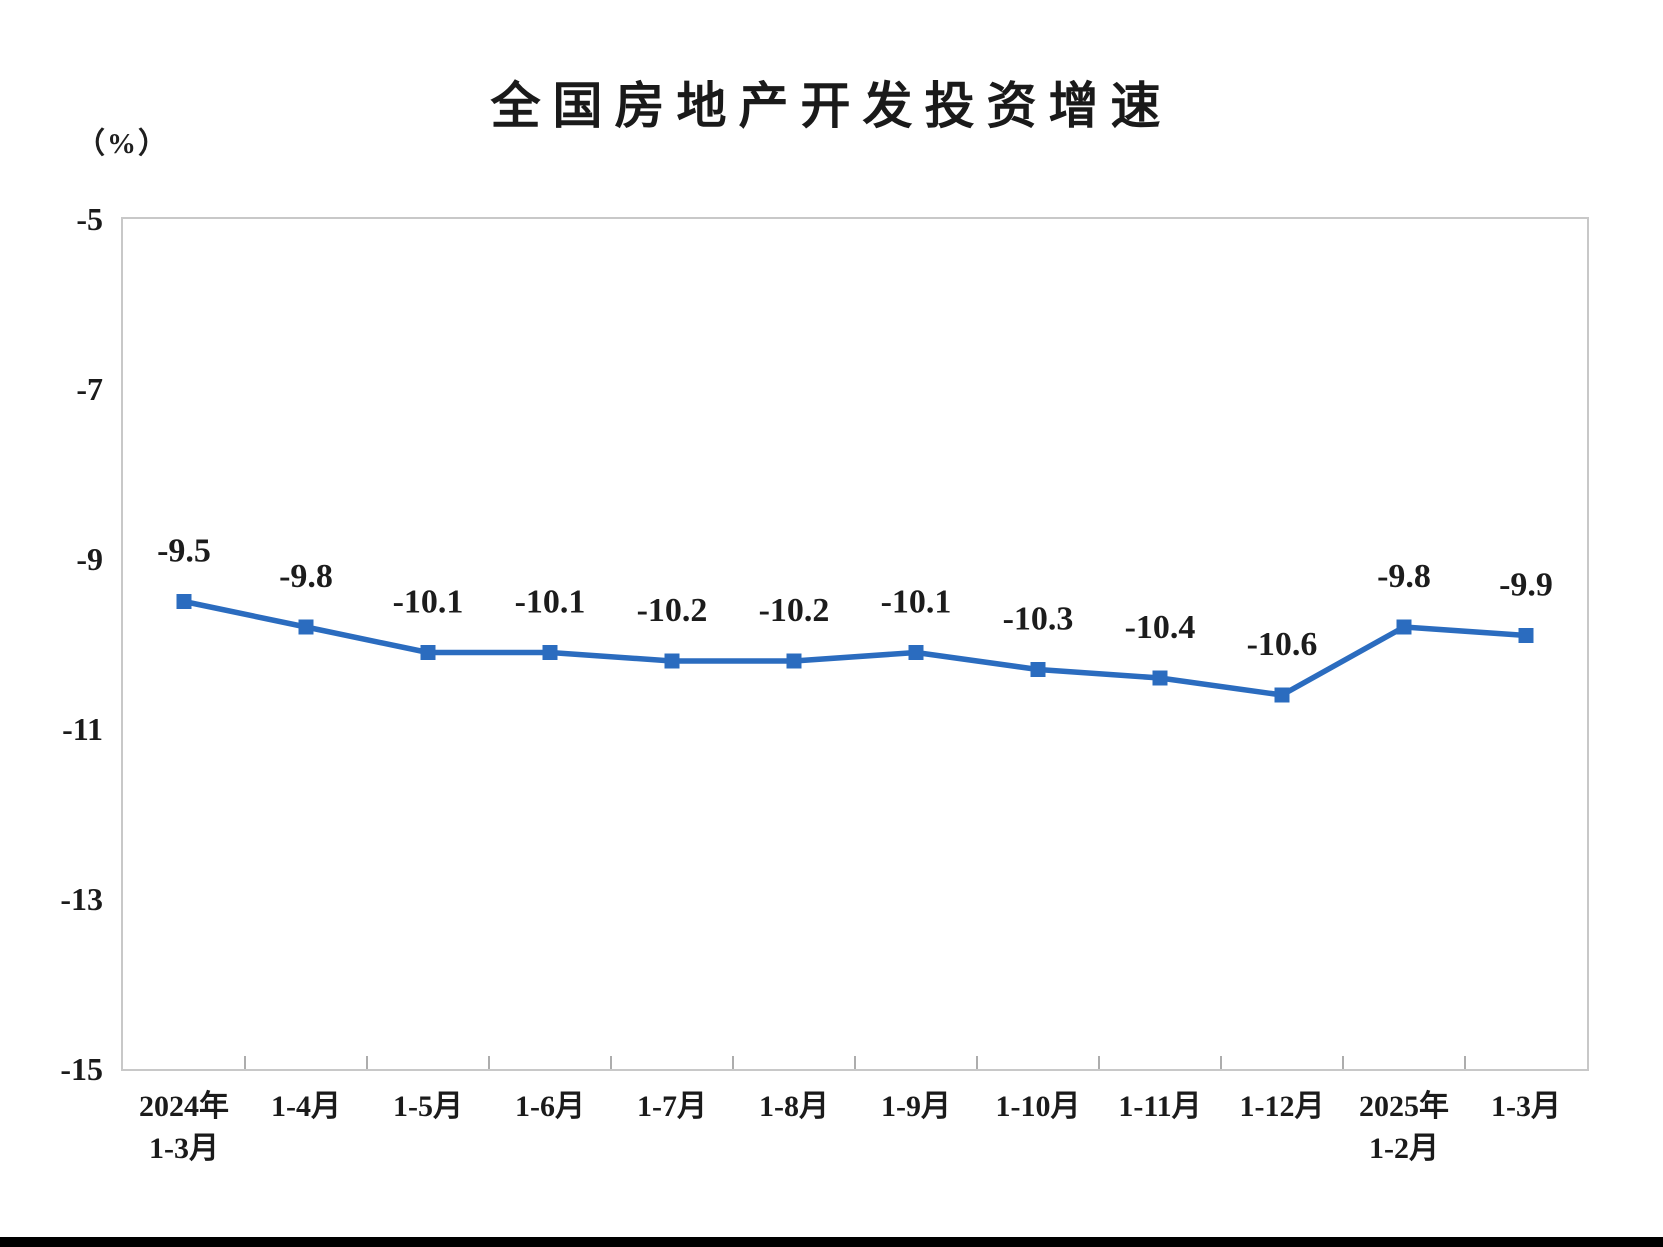 This screenshot has height=1247, width=1663. Describe the element at coordinates (89, 219) in the screenshot. I see `y-axis-tick-label: -5` at that location.